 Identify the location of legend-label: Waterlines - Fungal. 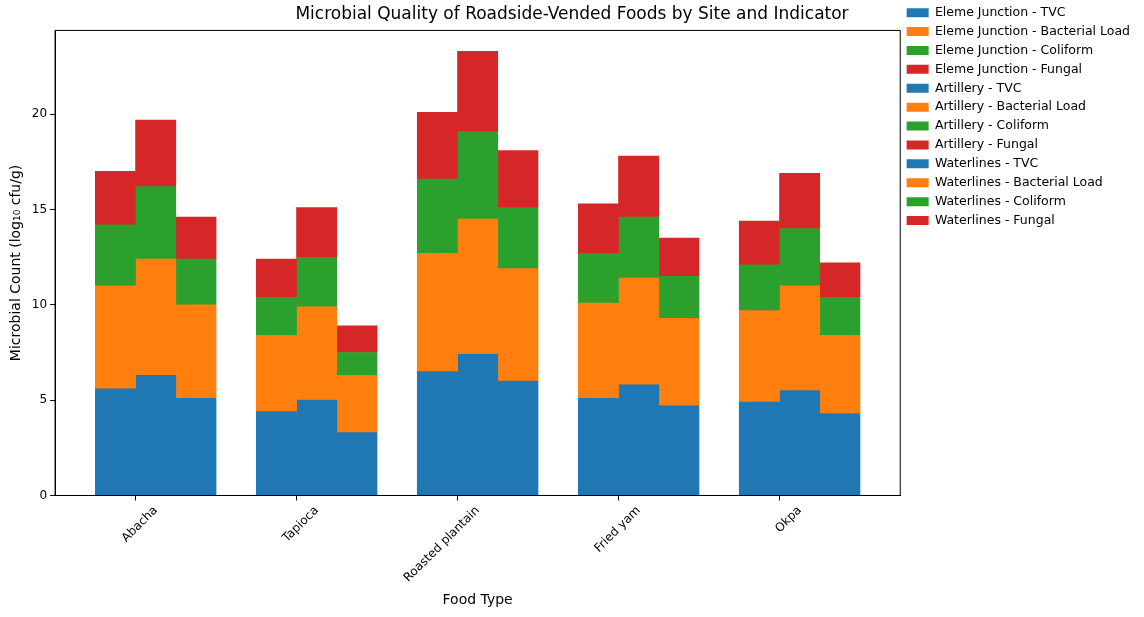
(994, 219).